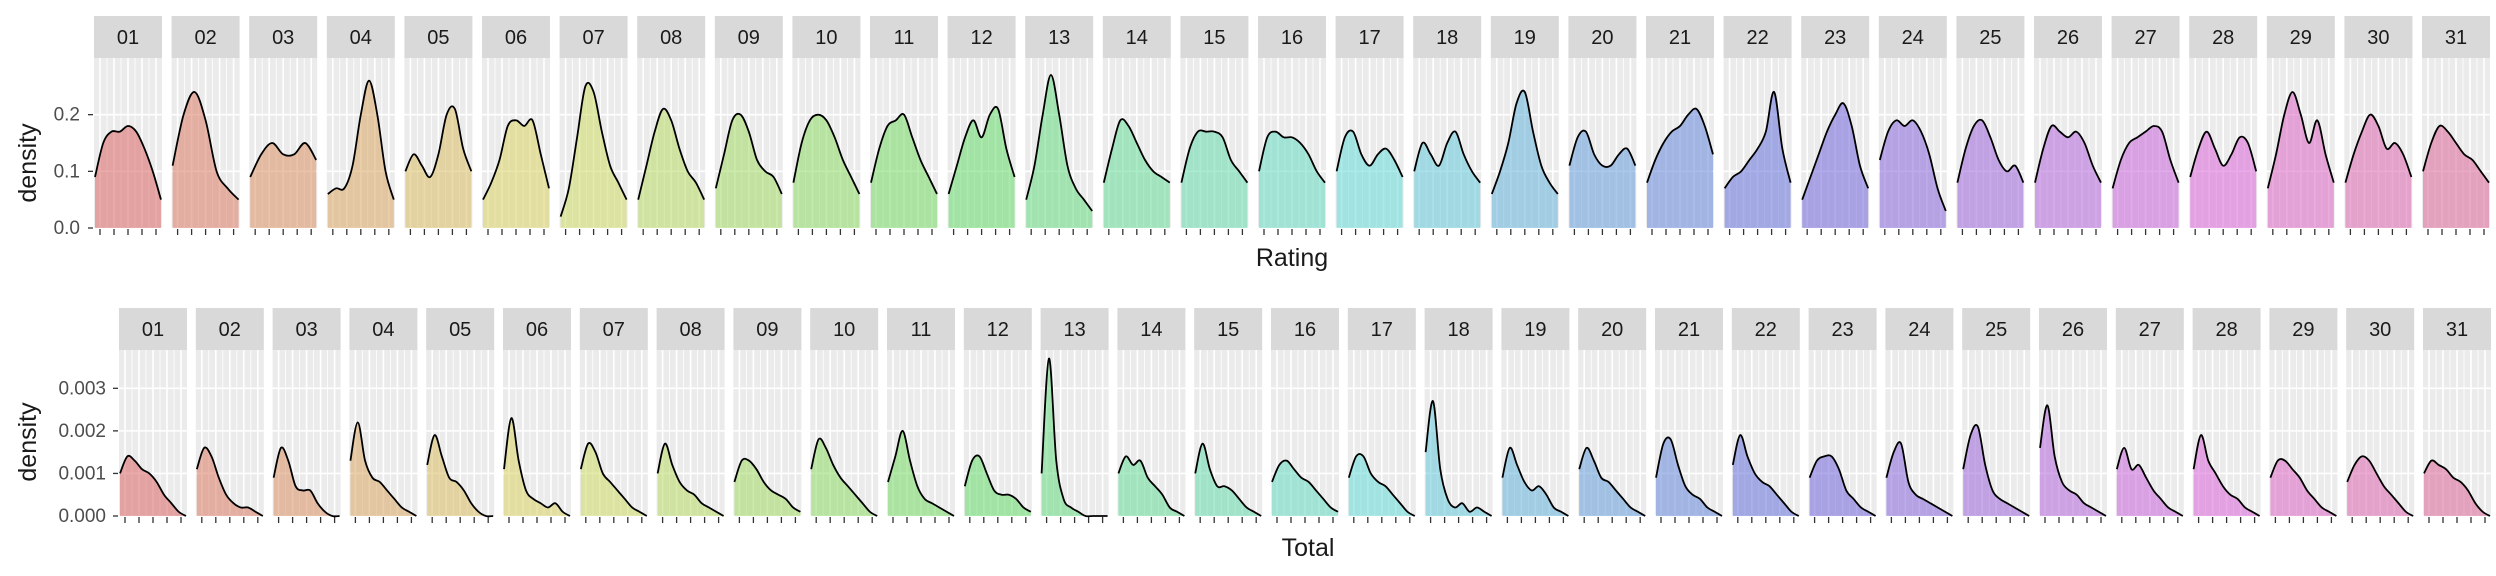 Image resolution: width=2496 pixels, height=576 pixels. Describe the element at coordinates (2073, 415) in the screenshot. I see `facet-panel-26: 26` at that location.